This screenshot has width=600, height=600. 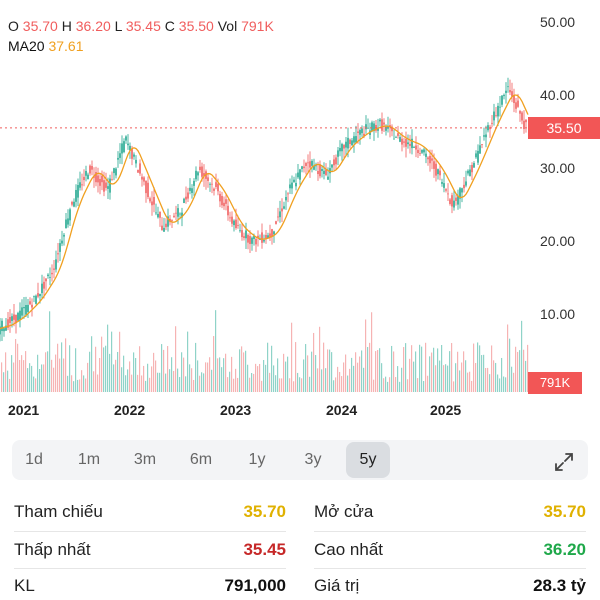 What do you see at coordinates (58, 511) in the screenshot?
I see `reference-label: Tham chiếu` at bounding box center [58, 511].